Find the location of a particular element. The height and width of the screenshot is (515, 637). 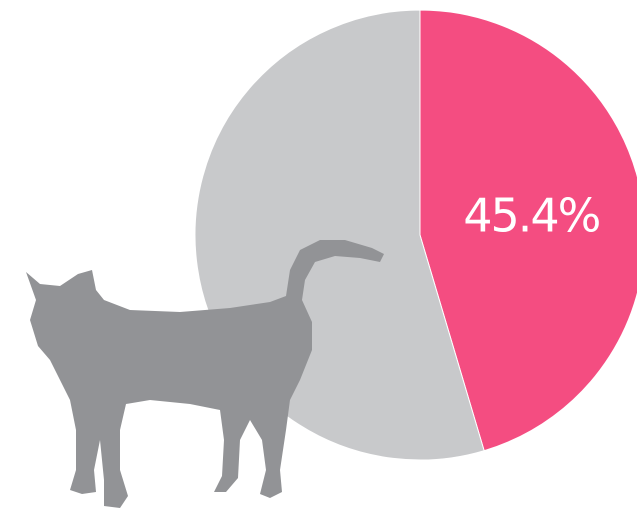

slice-label: 45.4% is located at coordinates (531, 215).